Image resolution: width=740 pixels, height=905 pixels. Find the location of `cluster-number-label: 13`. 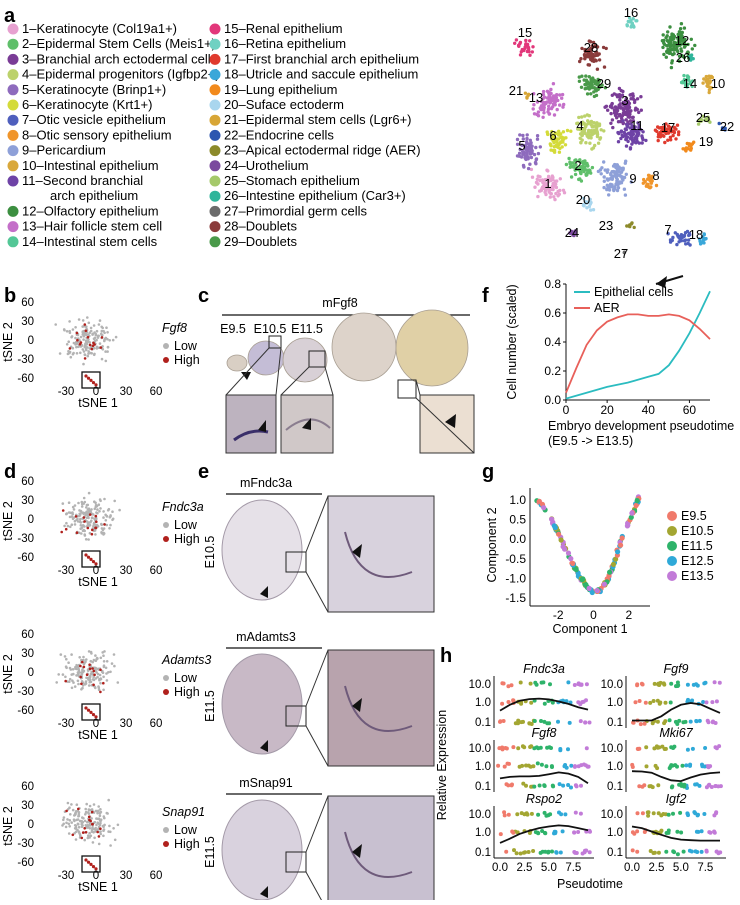

cluster-number-label: 13 is located at coordinates (536, 97).